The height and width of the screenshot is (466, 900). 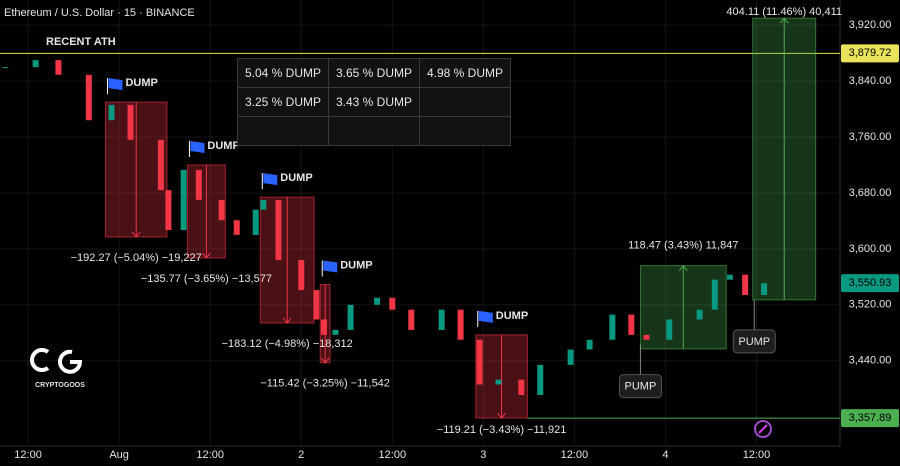 I want to click on level-label: RECENT ATH, so click(x=81, y=42).